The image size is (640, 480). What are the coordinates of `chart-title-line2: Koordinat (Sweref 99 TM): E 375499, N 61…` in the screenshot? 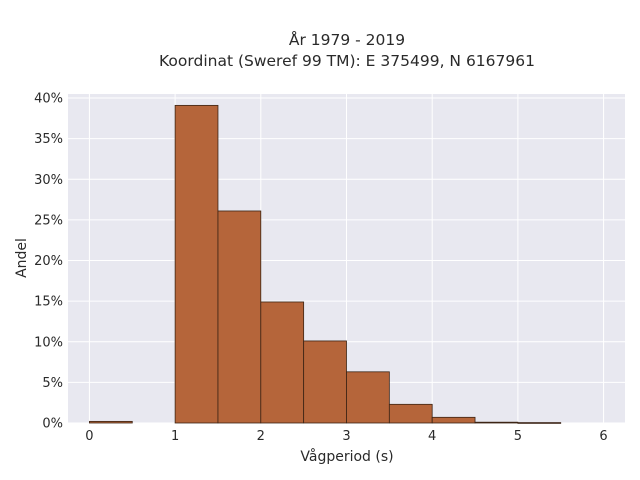 It's located at (347, 61).